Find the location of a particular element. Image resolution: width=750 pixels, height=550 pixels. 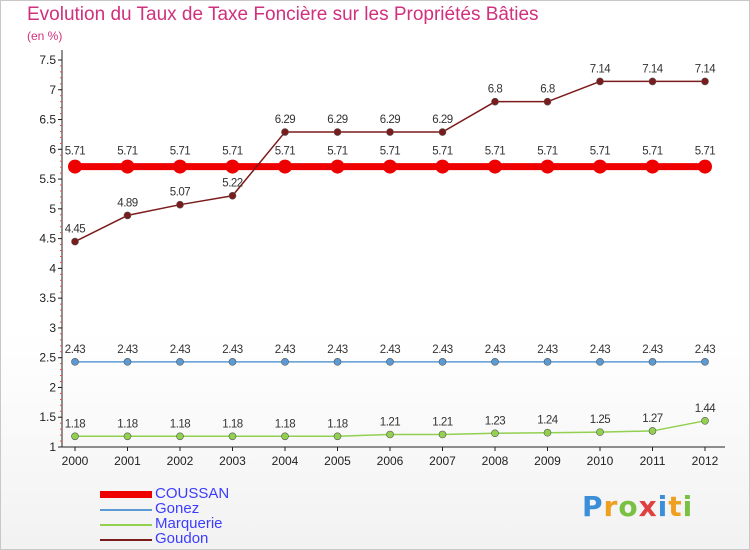

y-tick-label: 3.5 is located at coordinates (47, 298).